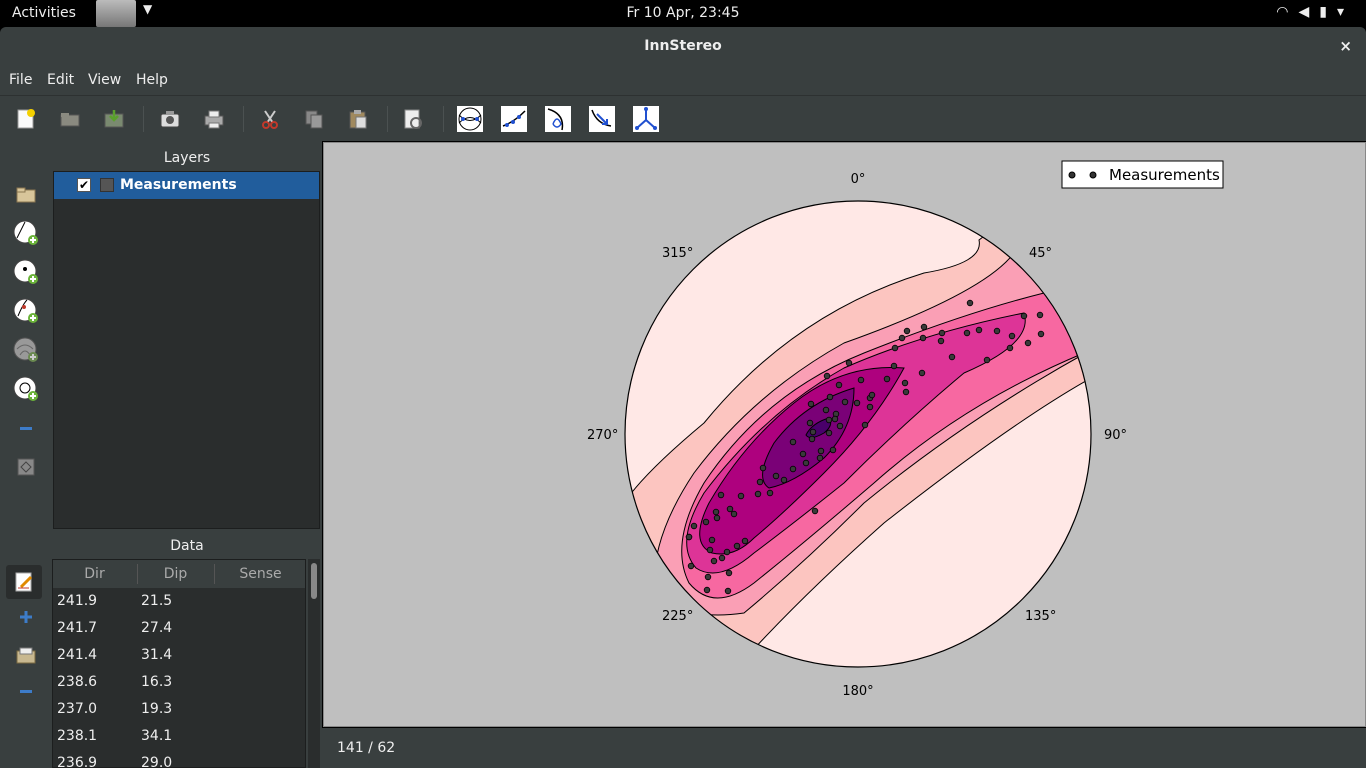  I want to click on best-fit-plane-button, so click(558, 119).